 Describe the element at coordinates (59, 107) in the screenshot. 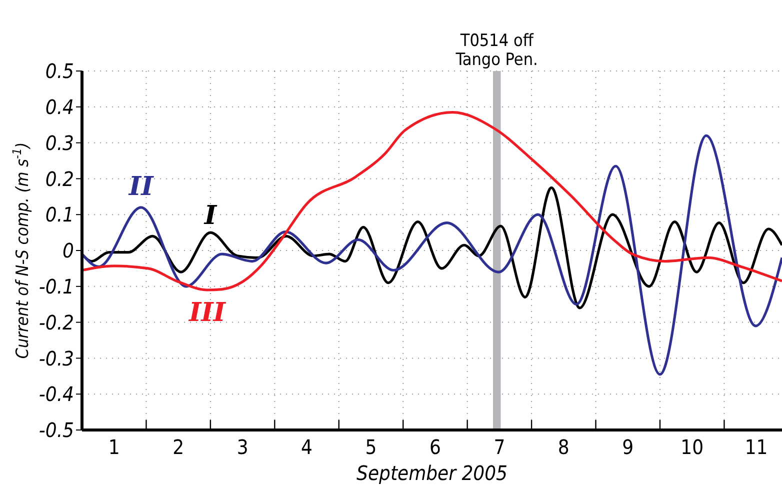

I see `y-tick-label: 0.4` at that location.